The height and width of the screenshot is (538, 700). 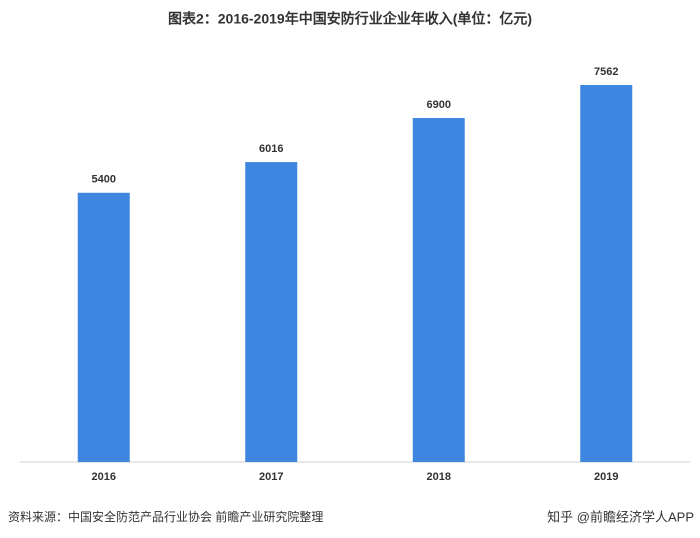 I want to click on watermark: 知乎 @前瞻经济学人APP, so click(x=620, y=516).